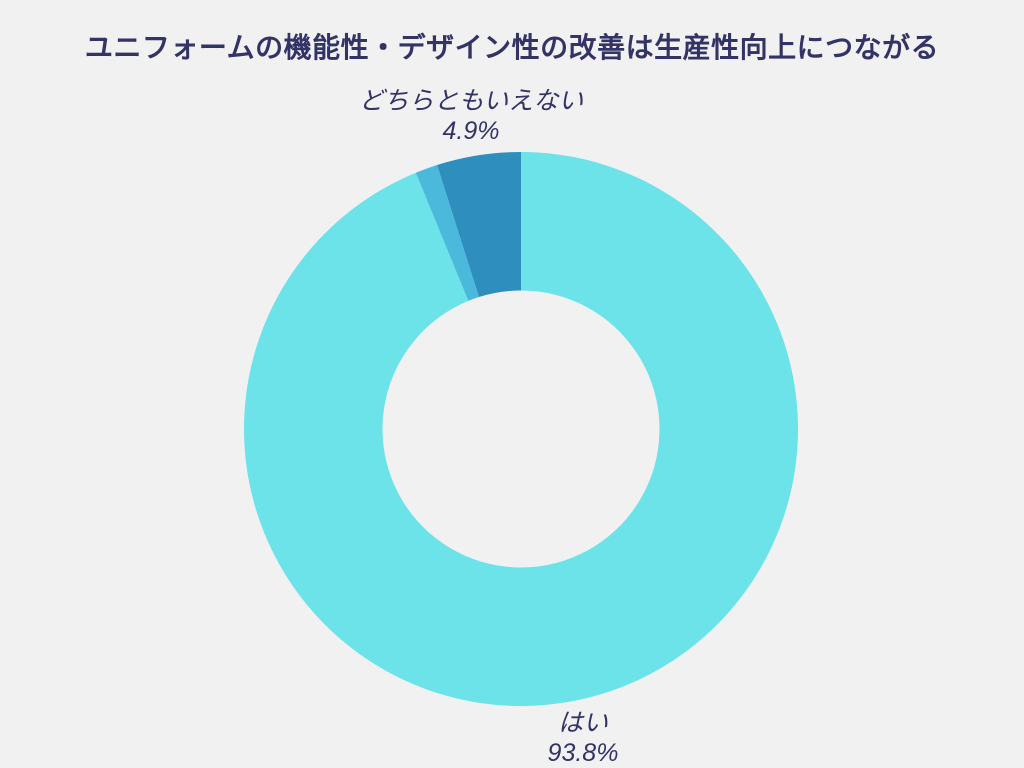  I want to click on pie-slice-どちらともいえない, so click(479, 225).